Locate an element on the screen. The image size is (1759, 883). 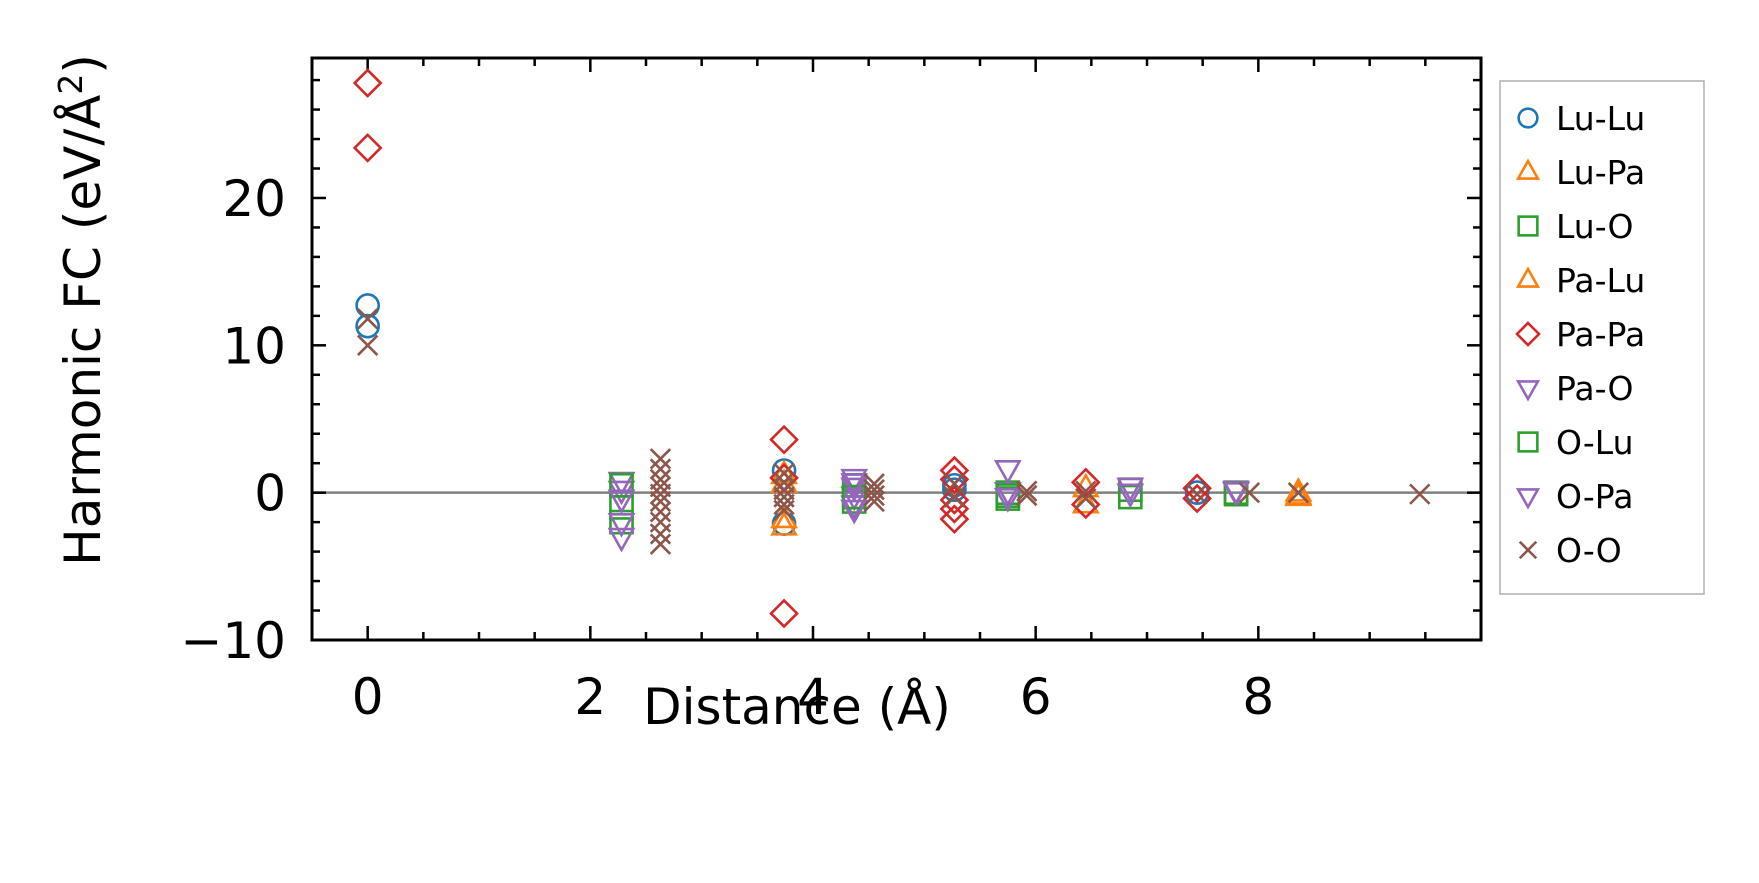
y-axis-title-main: Harmonic FC (eV/Å is located at coordinates (83, 330).